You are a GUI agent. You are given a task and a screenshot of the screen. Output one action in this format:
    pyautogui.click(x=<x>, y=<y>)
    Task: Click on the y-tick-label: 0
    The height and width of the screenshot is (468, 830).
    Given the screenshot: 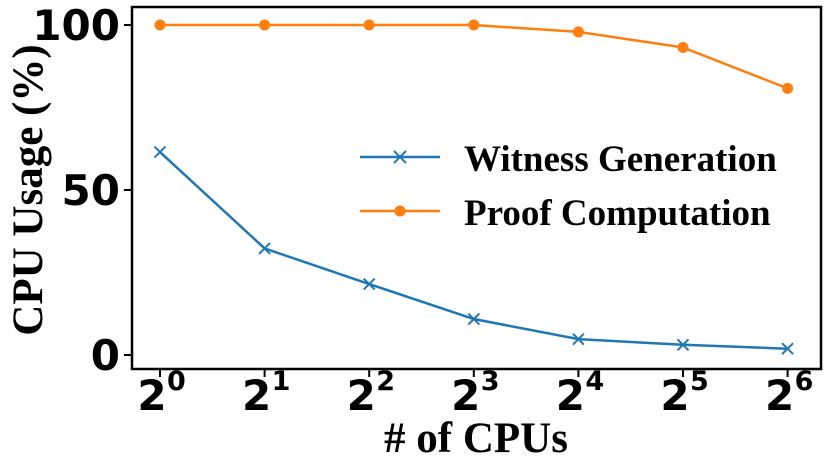 What is the action you would take?
    pyautogui.click(x=105, y=355)
    